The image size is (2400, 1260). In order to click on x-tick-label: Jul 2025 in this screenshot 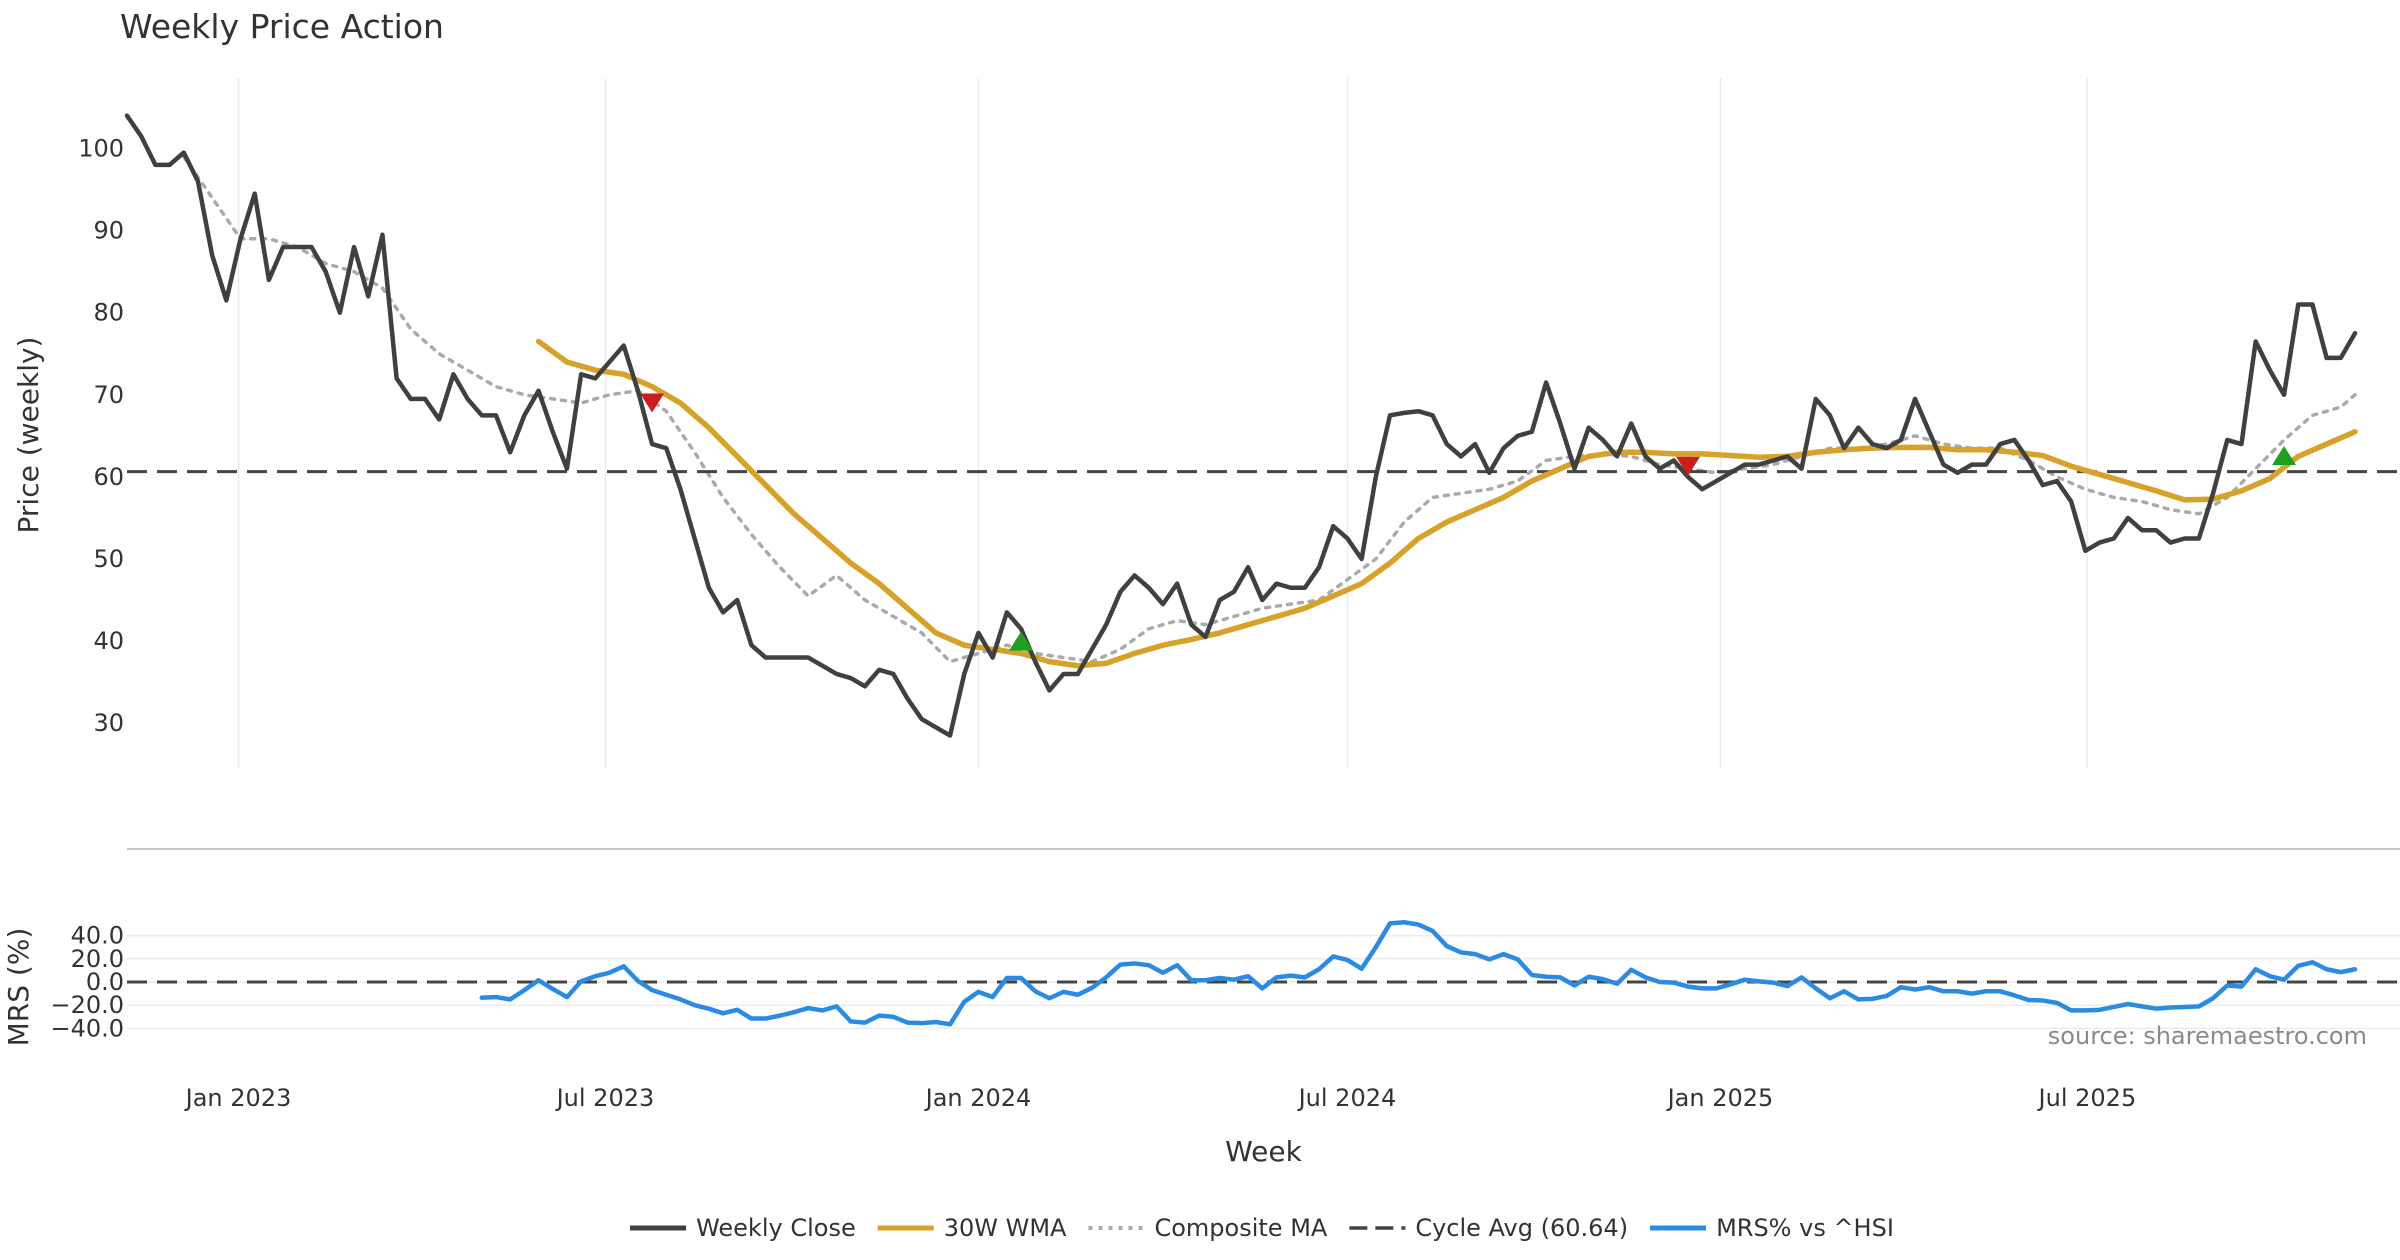, I will do `click(2087, 1098)`.